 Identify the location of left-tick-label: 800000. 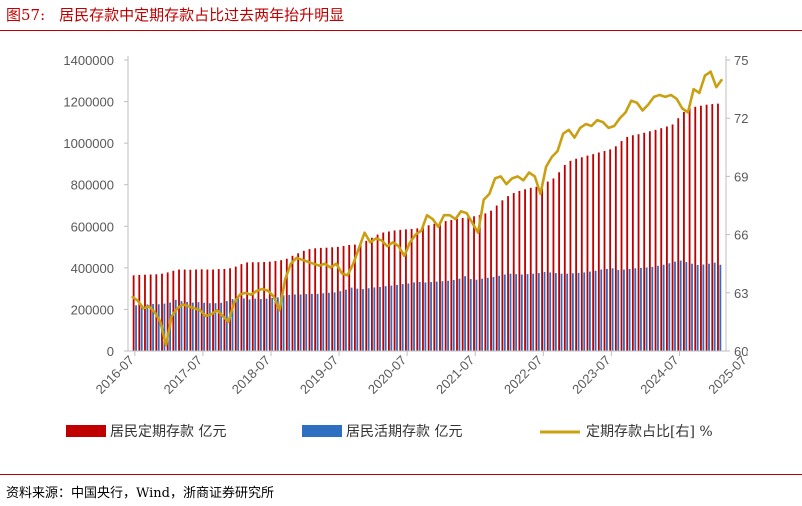
(92, 185).